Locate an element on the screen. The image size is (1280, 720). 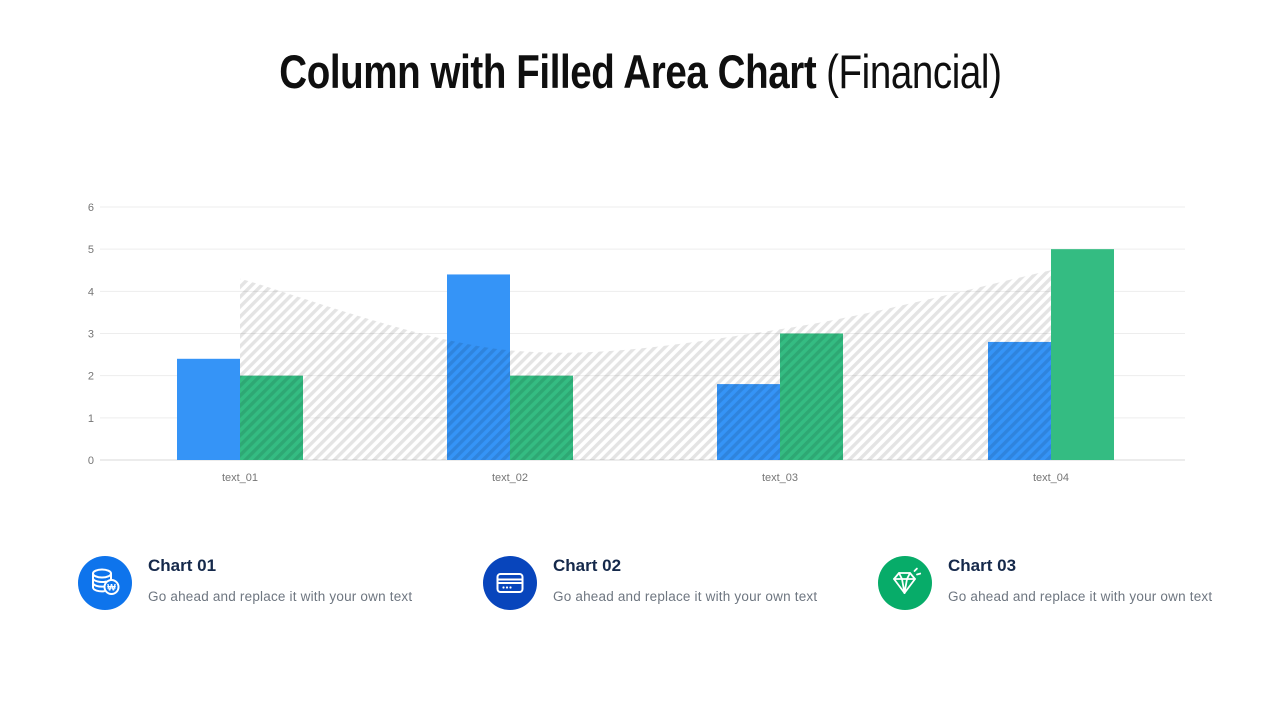
credit-card-icon is located at coordinates (510, 583).